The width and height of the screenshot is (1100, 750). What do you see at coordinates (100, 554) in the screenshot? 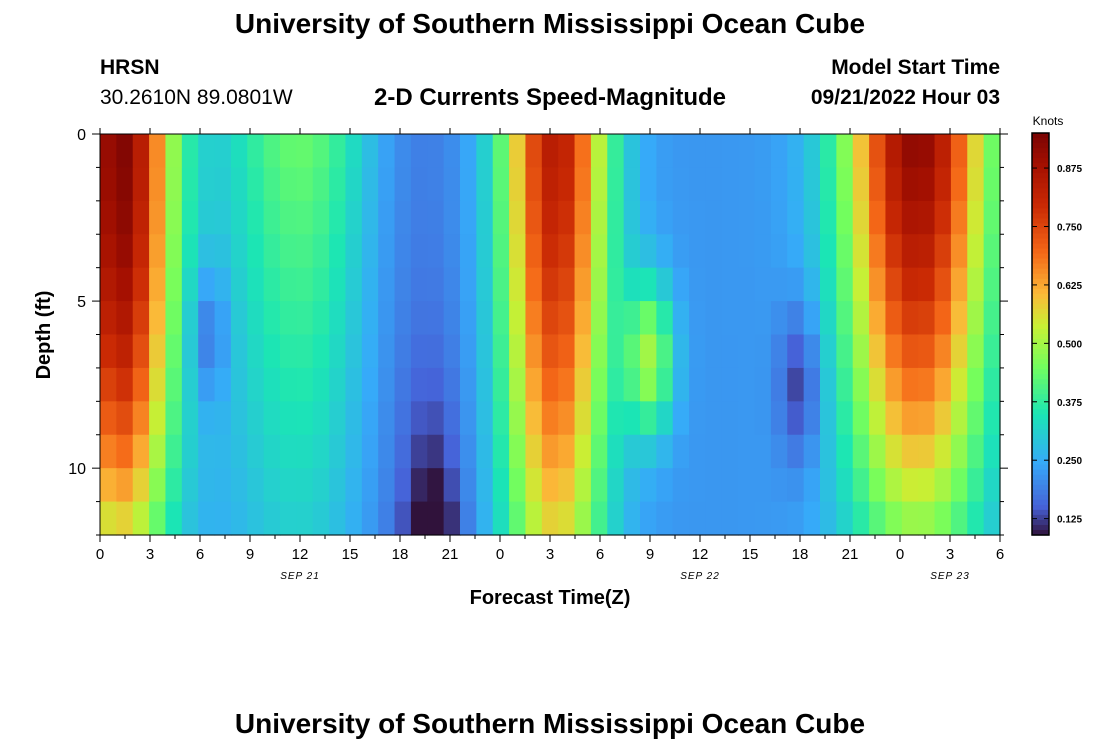
I see `x-tick-label: 0` at bounding box center [100, 554].